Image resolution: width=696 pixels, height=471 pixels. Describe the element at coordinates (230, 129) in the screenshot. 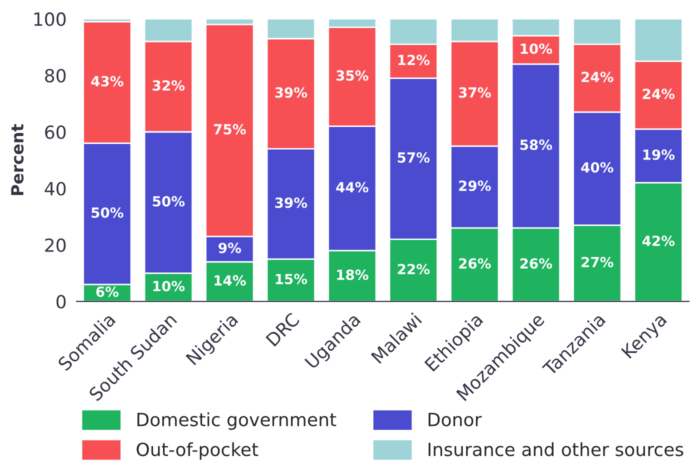

I see `data-label: 75%` at that location.